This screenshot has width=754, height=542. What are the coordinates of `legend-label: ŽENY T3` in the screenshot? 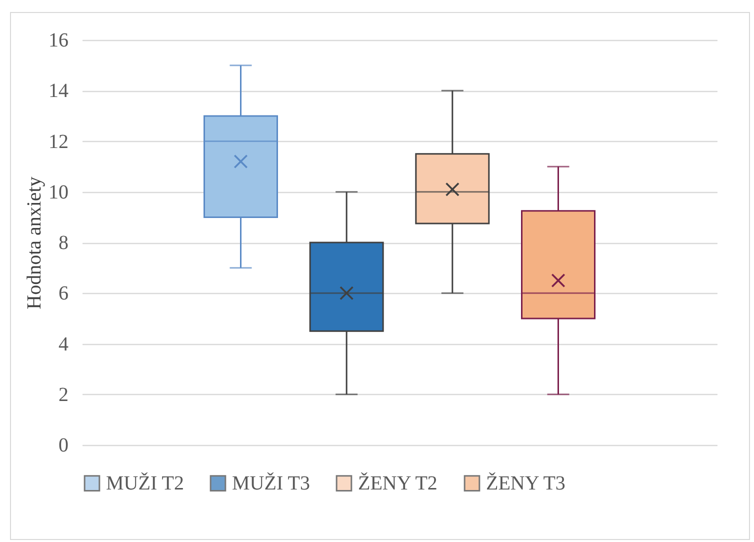 It's located at (526, 482).